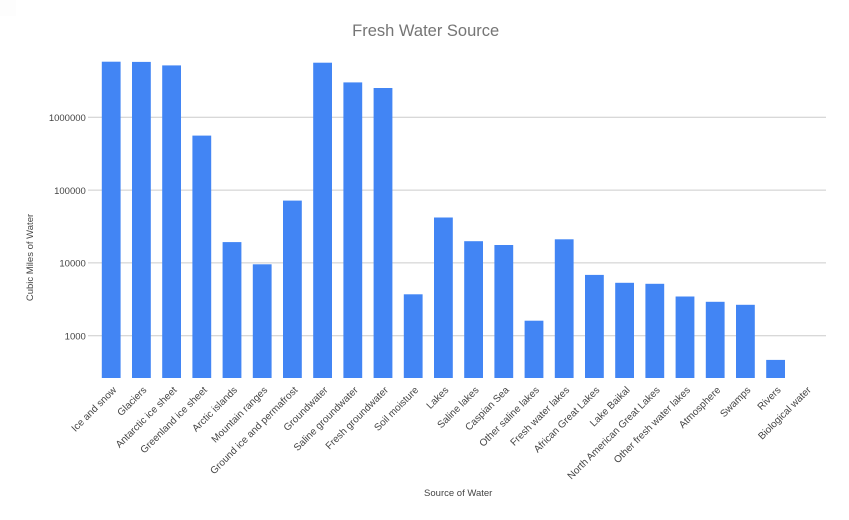  What do you see at coordinates (75, 337) in the screenshot?
I see `svg-text: 1000` at bounding box center [75, 337].